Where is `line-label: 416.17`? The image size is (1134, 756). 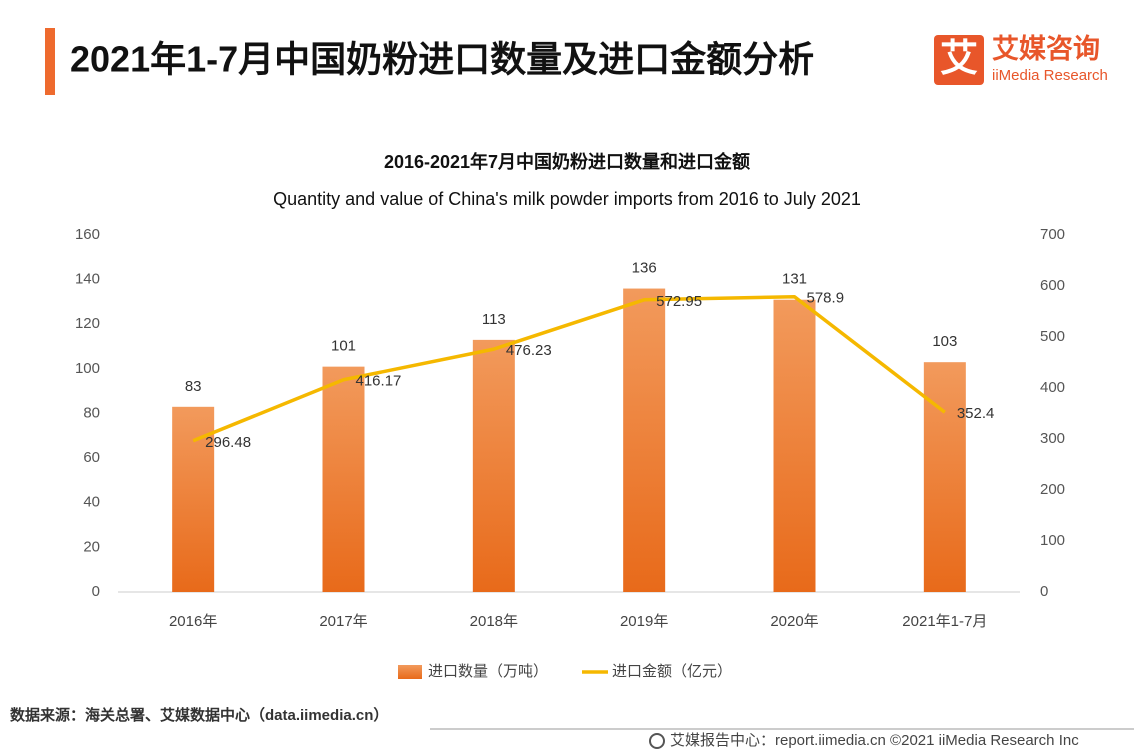
line-label: 416.17 is located at coordinates (379, 381).